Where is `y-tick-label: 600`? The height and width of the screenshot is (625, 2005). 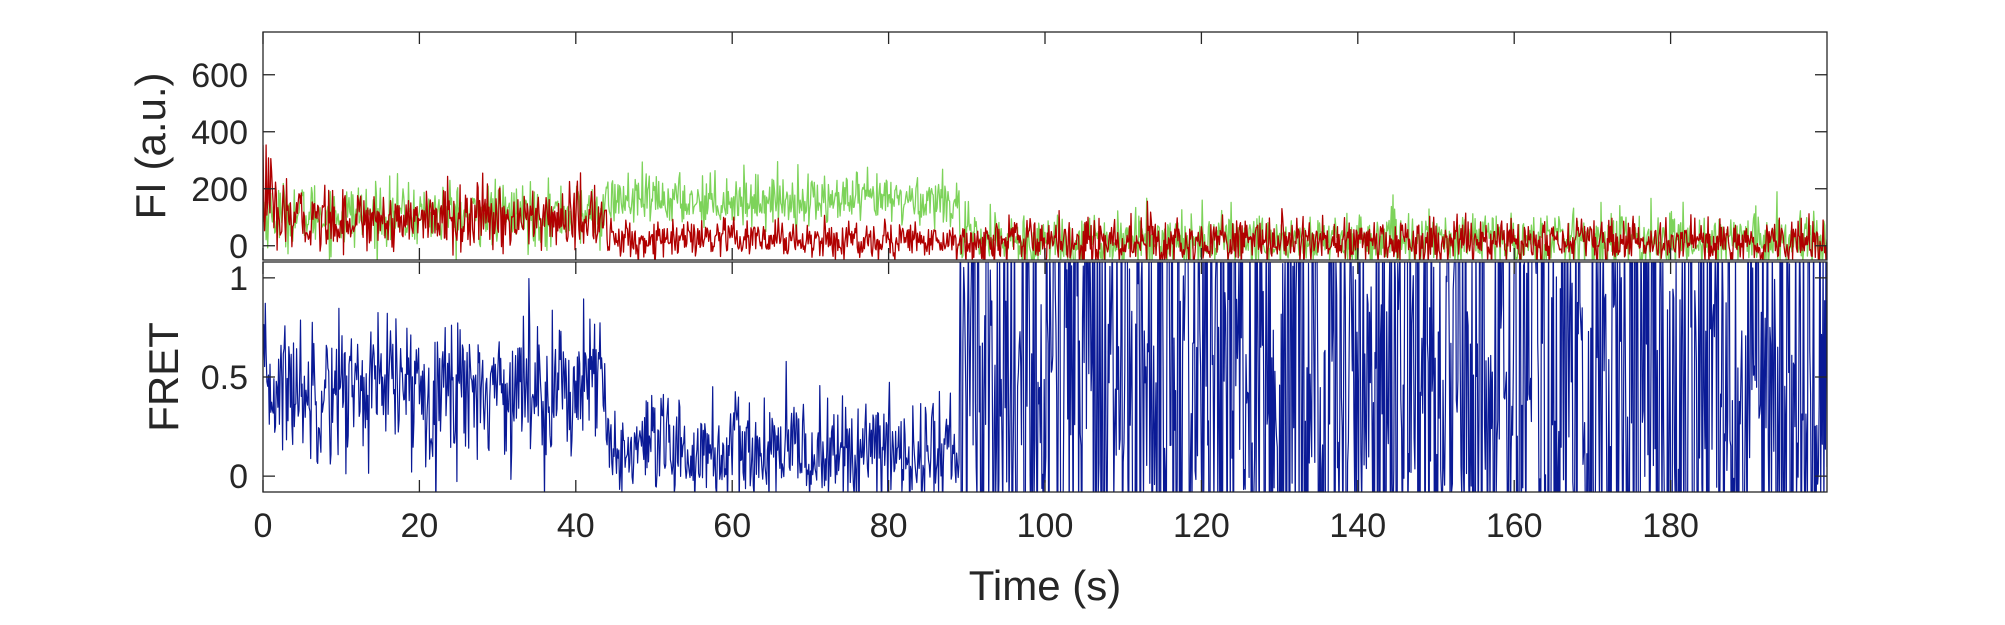 y-tick-label: 600 is located at coordinates (219, 76).